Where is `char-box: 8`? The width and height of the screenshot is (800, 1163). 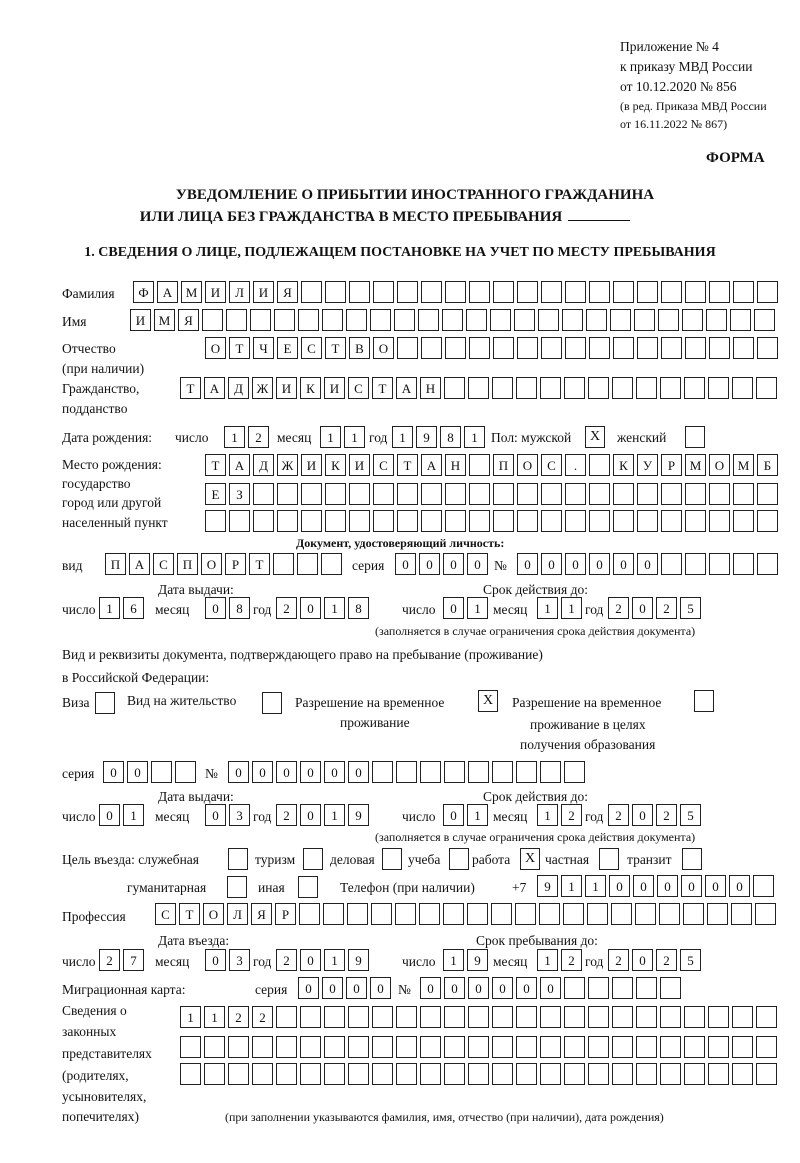
char-box: 8 is located at coordinates (450, 437).